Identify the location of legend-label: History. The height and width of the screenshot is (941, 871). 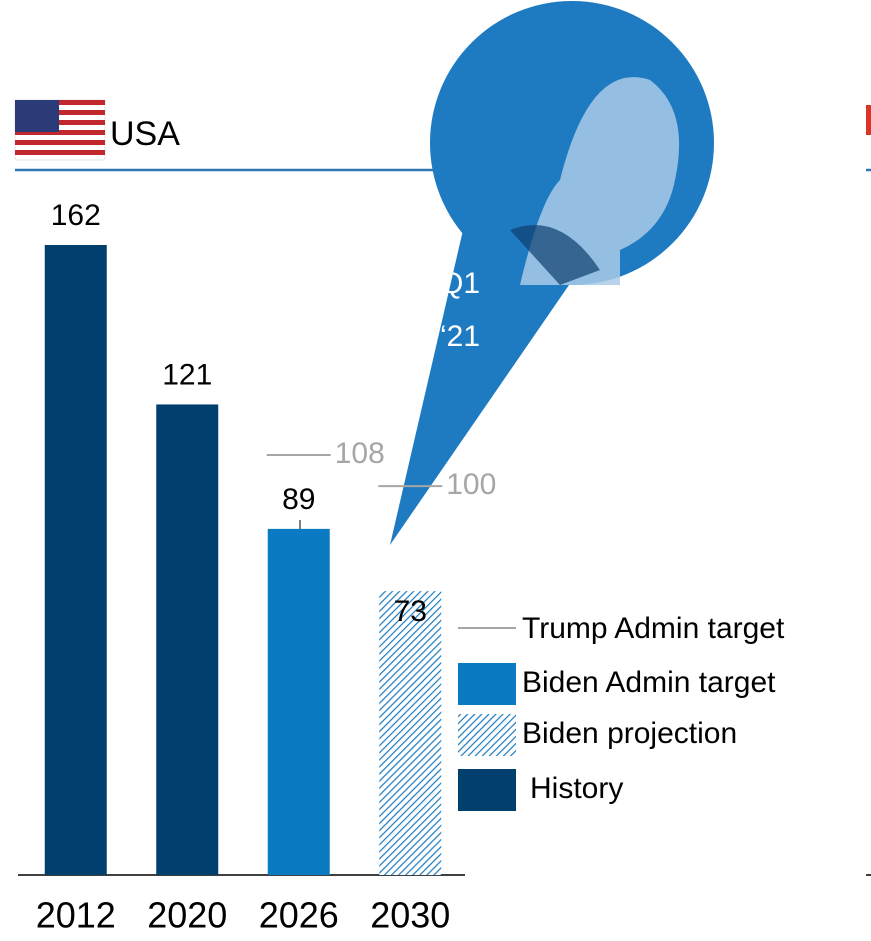
(576, 788).